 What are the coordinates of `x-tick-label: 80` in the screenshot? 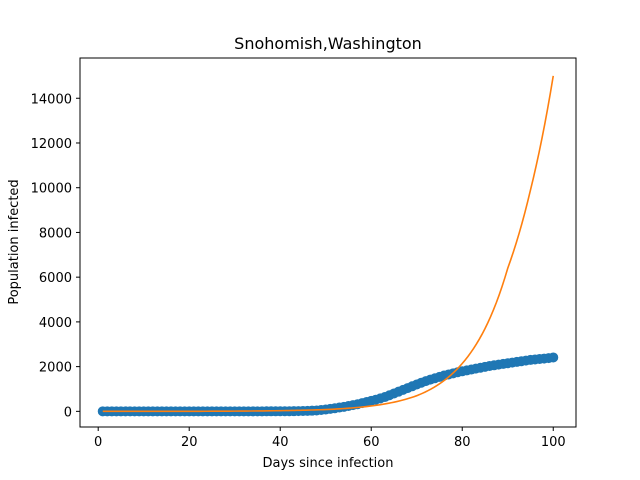 It's located at (462, 442).